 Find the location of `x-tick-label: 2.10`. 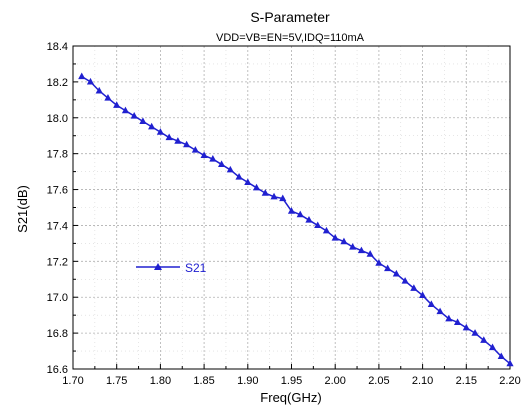

x-tick-label: 2.10 is located at coordinates (422, 381).